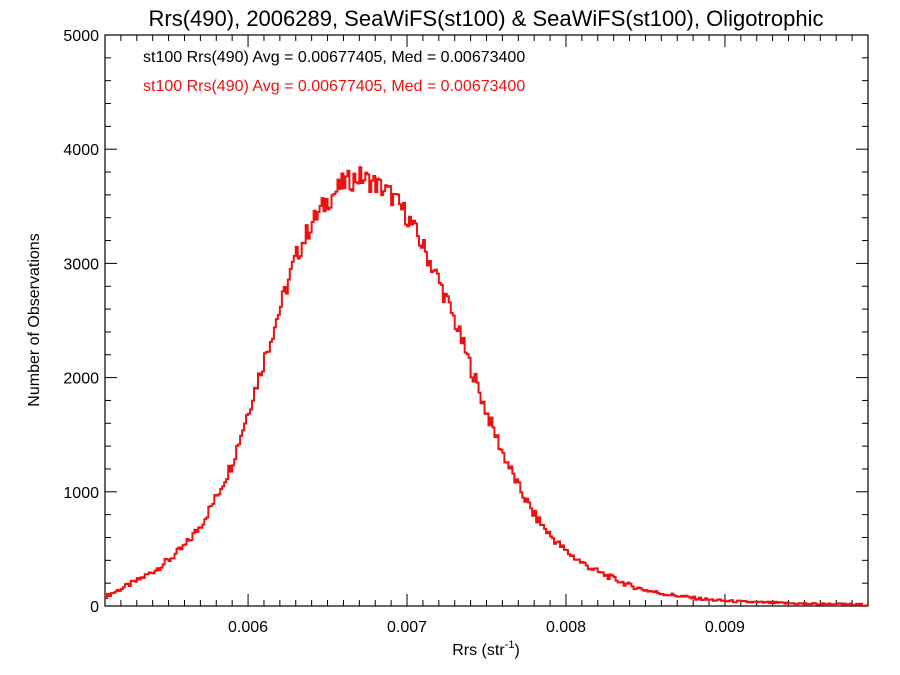  I want to click on y-axis-label: Number of Observations, so click(34, 319).